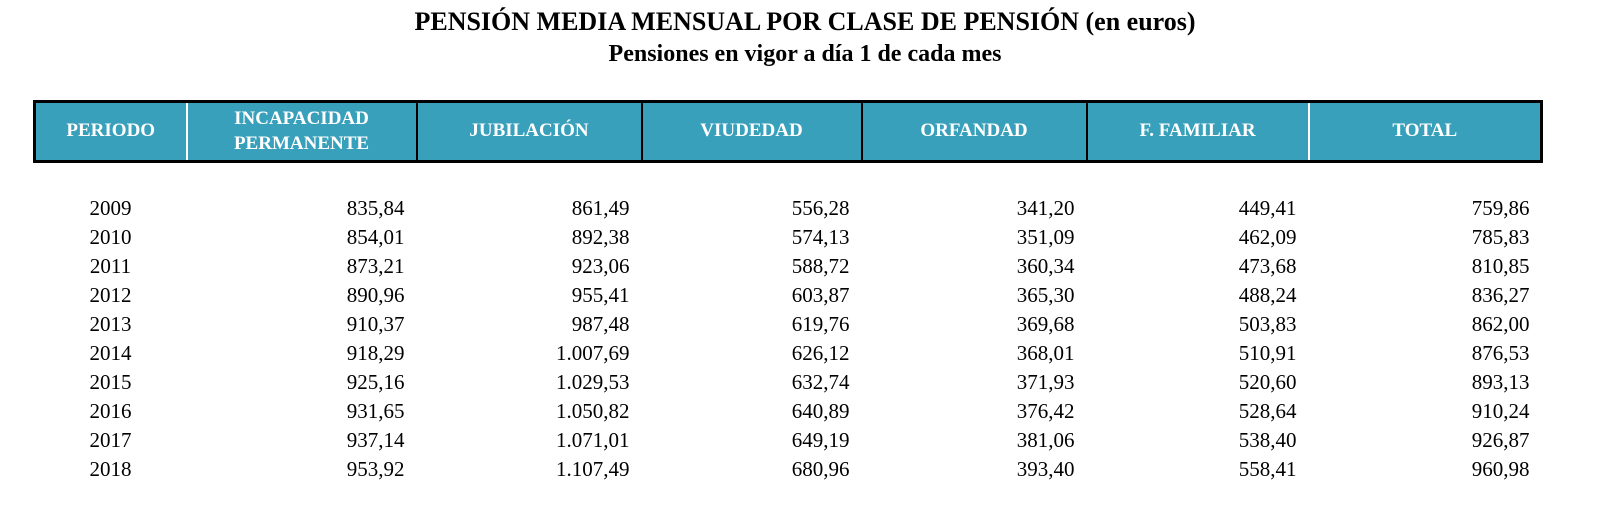  Describe the element at coordinates (375, 237) in the screenshot. I see `value-cell: 854,01` at that location.